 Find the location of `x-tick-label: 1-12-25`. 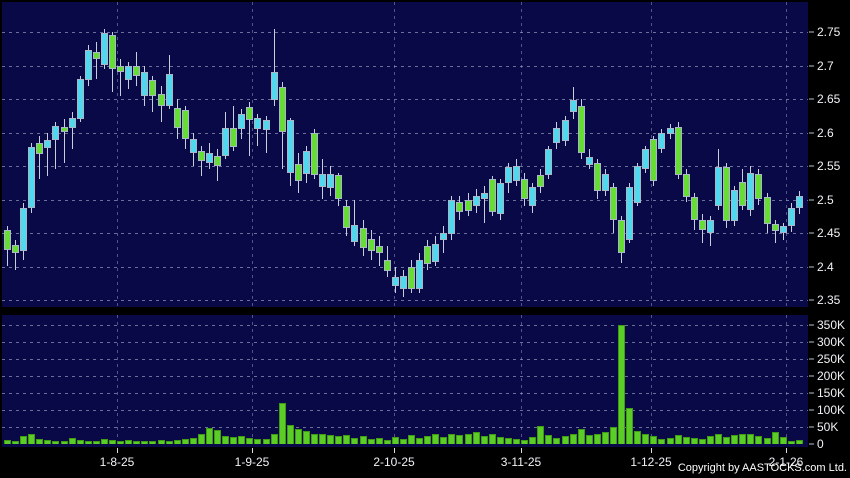

x-tick-label: 1-12-25 is located at coordinates (651, 462).